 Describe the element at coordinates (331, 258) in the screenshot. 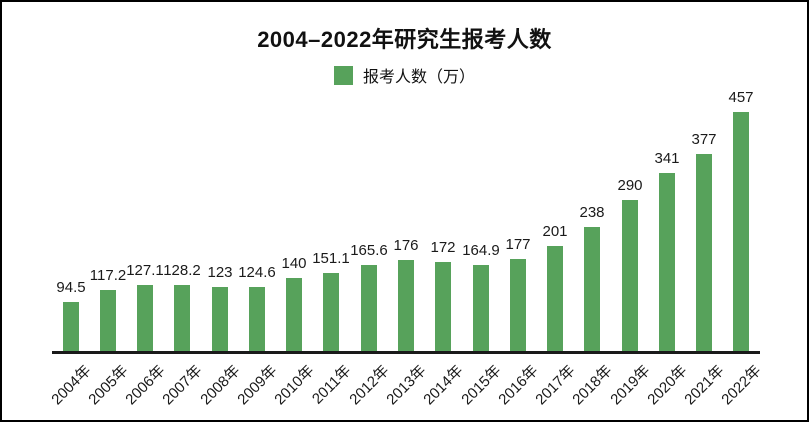

I see `bar-value-label: 151.1` at that location.